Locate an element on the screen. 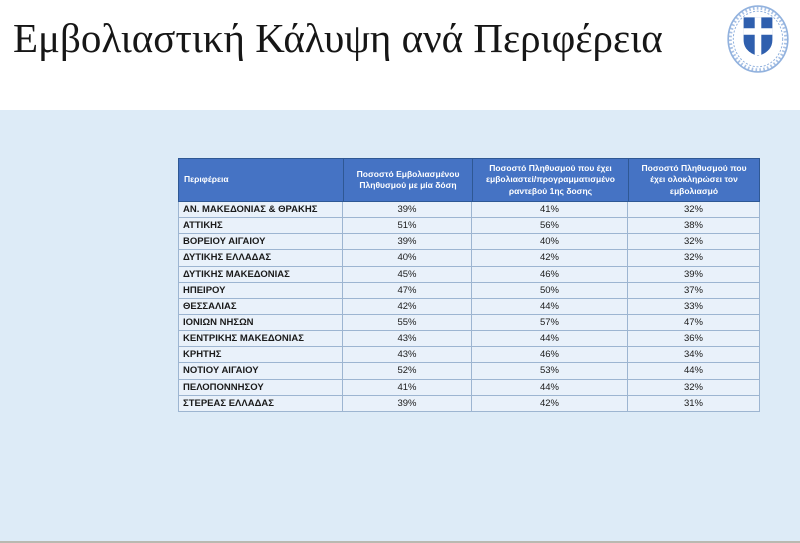 The image size is (800, 543). table-row: ΑΝ. ΜΑΚΕΔΟΝΙΑΣ & ΘΡΑΚΗΣ 39% 41% 32% is located at coordinates (469, 210).